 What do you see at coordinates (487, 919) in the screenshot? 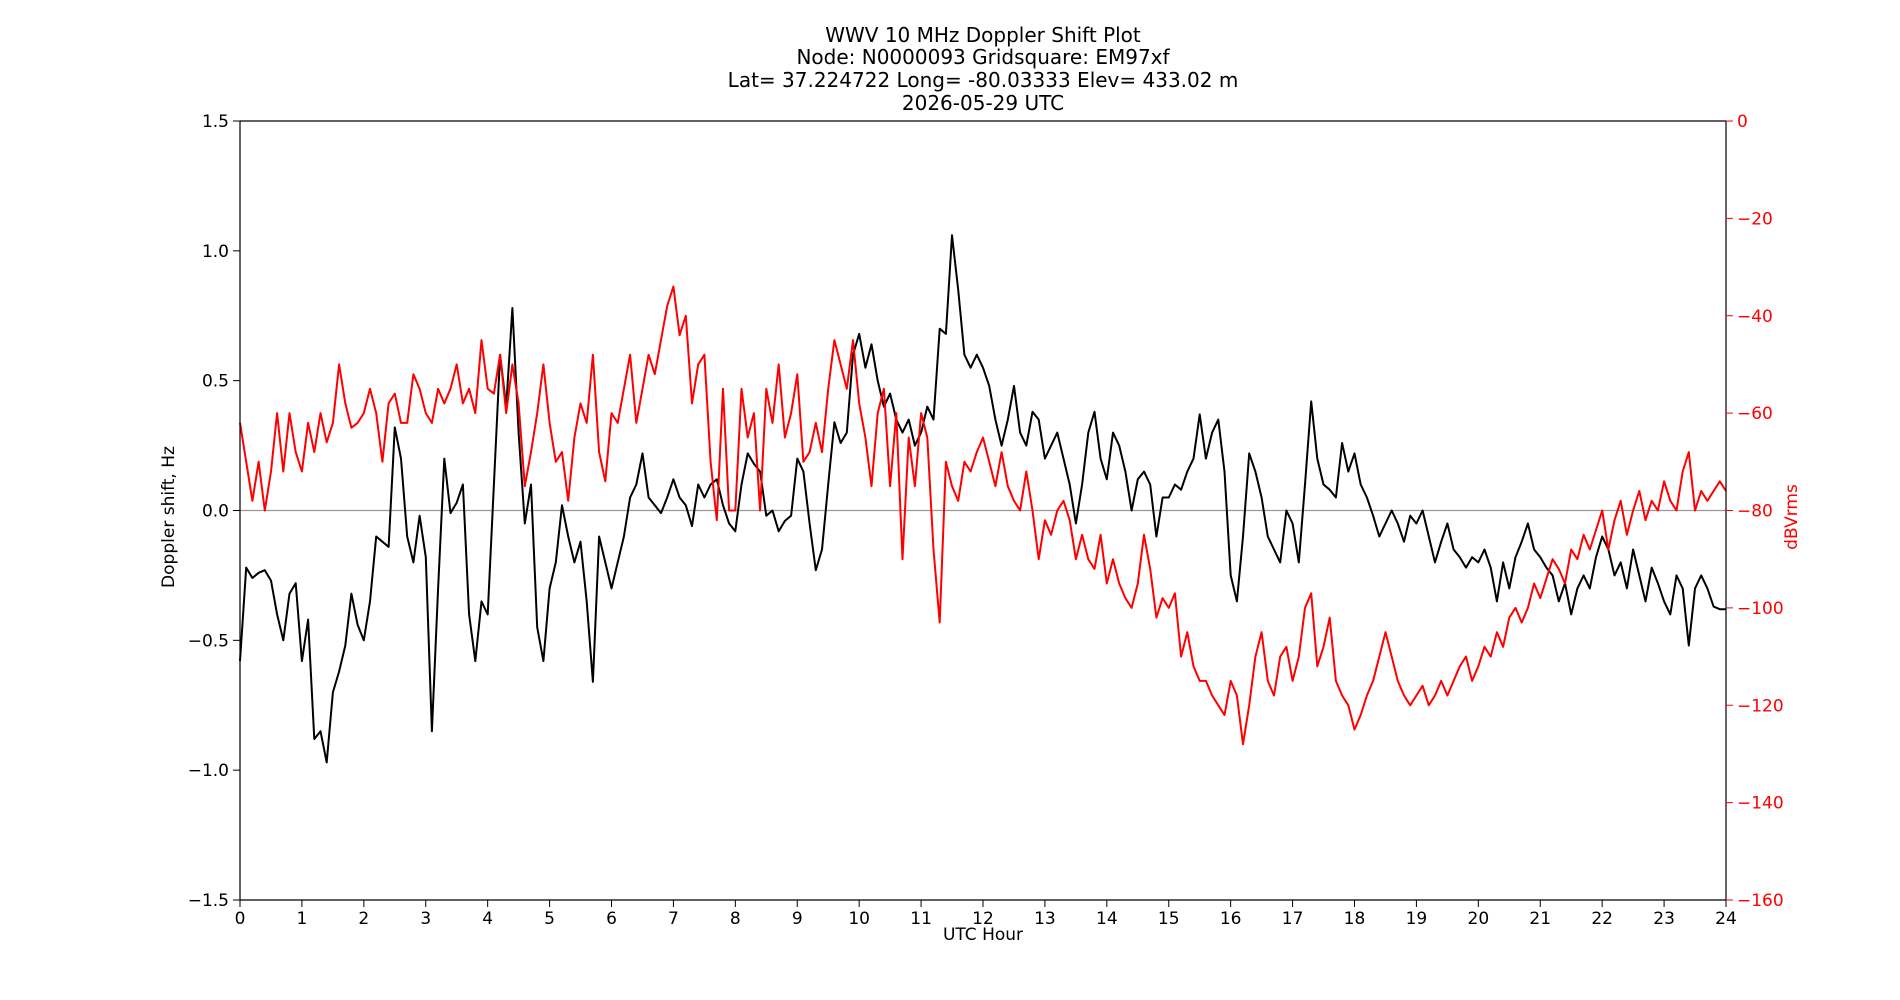
I see `x-tick-label: 4` at bounding box center [487, 919].